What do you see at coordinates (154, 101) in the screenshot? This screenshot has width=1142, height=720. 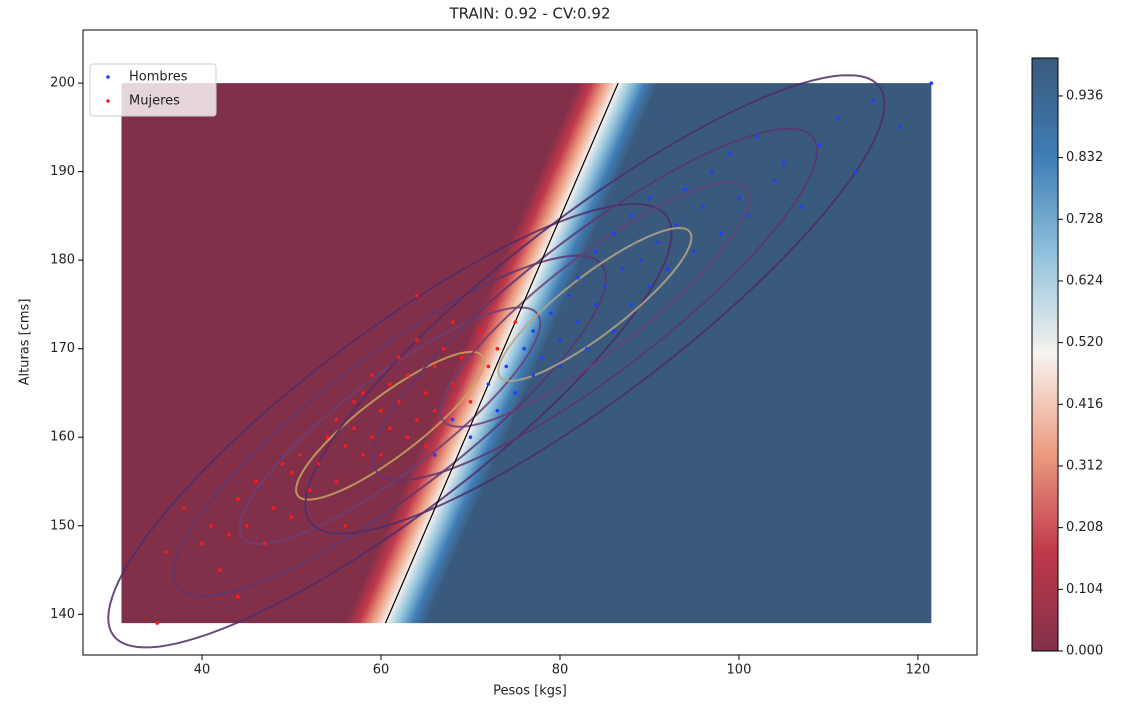 I see `legend-label: Mujeres` at bounding box center [154, 101].